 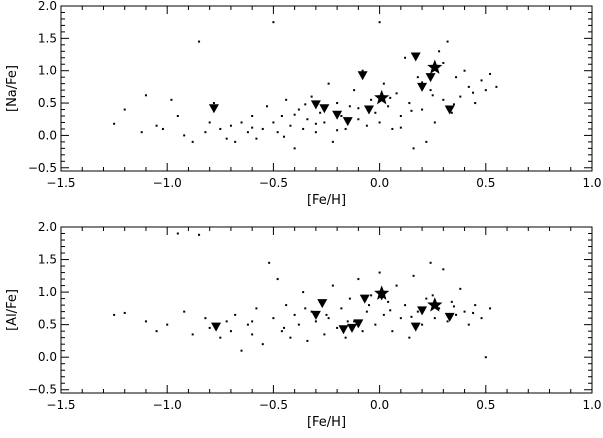 What do you see at coordinates (382, 292) in the screenshot?
I see `data-point-star` at bounding box center [382, 292].